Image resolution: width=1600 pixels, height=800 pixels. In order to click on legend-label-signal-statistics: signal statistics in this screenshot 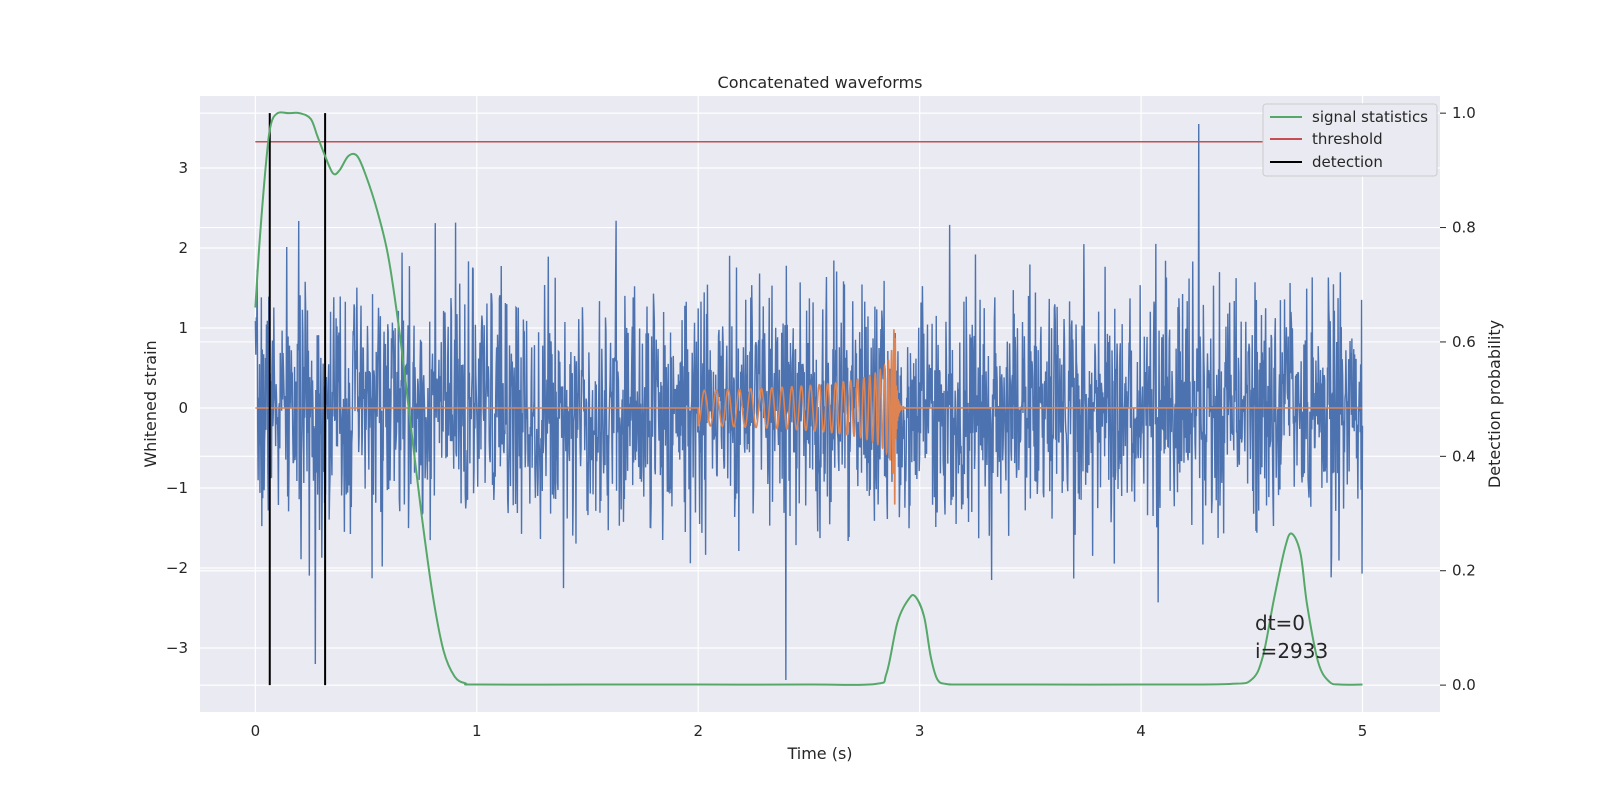, I will do `click(1370, 117)`.